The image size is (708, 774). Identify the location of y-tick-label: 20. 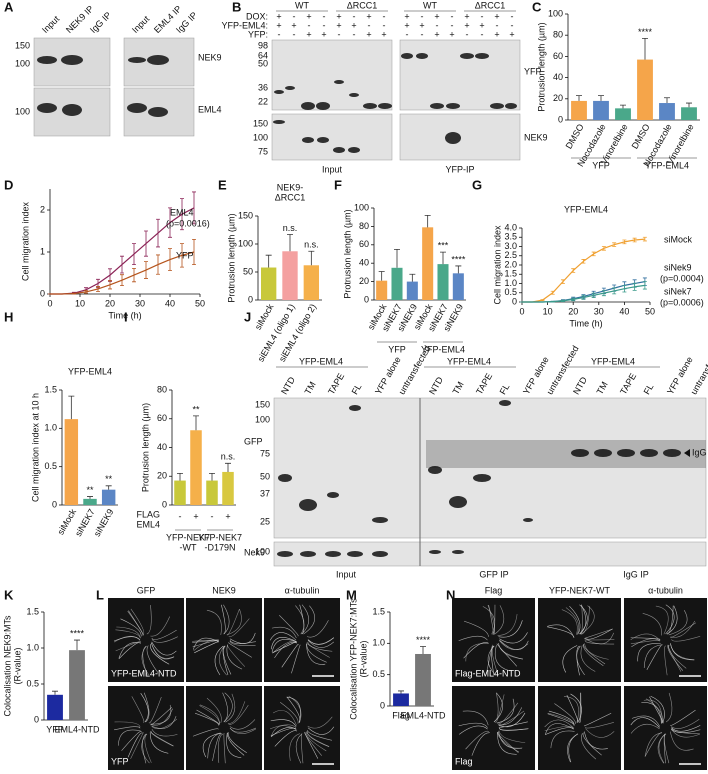
(162, 476).